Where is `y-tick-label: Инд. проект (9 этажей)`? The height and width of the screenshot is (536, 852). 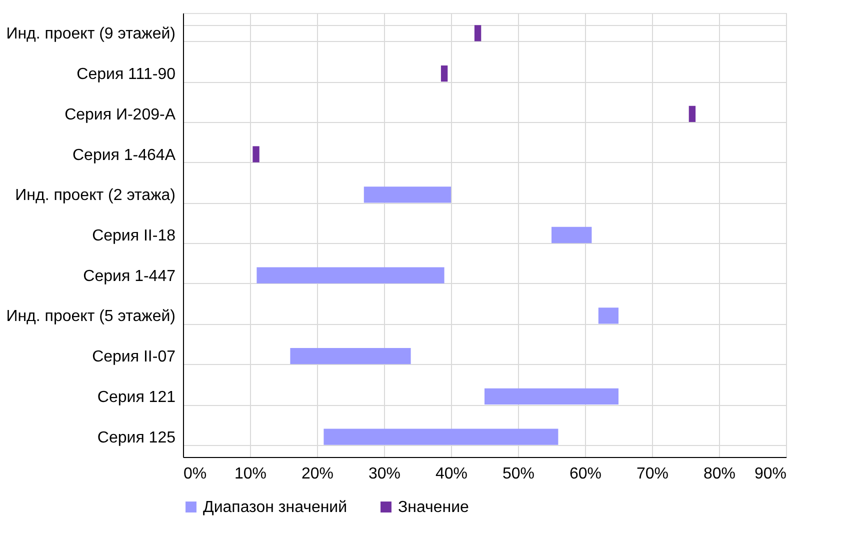 y-tick-label: Инд. проект (9 этажей) is located at coordinates (91, 34).